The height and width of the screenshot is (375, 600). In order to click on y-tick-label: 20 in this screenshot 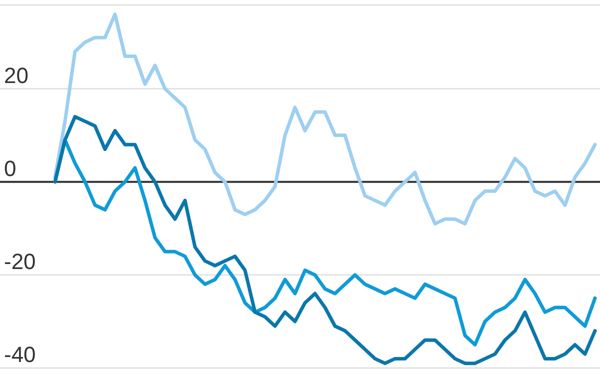, I will do `click(16, 75)`.